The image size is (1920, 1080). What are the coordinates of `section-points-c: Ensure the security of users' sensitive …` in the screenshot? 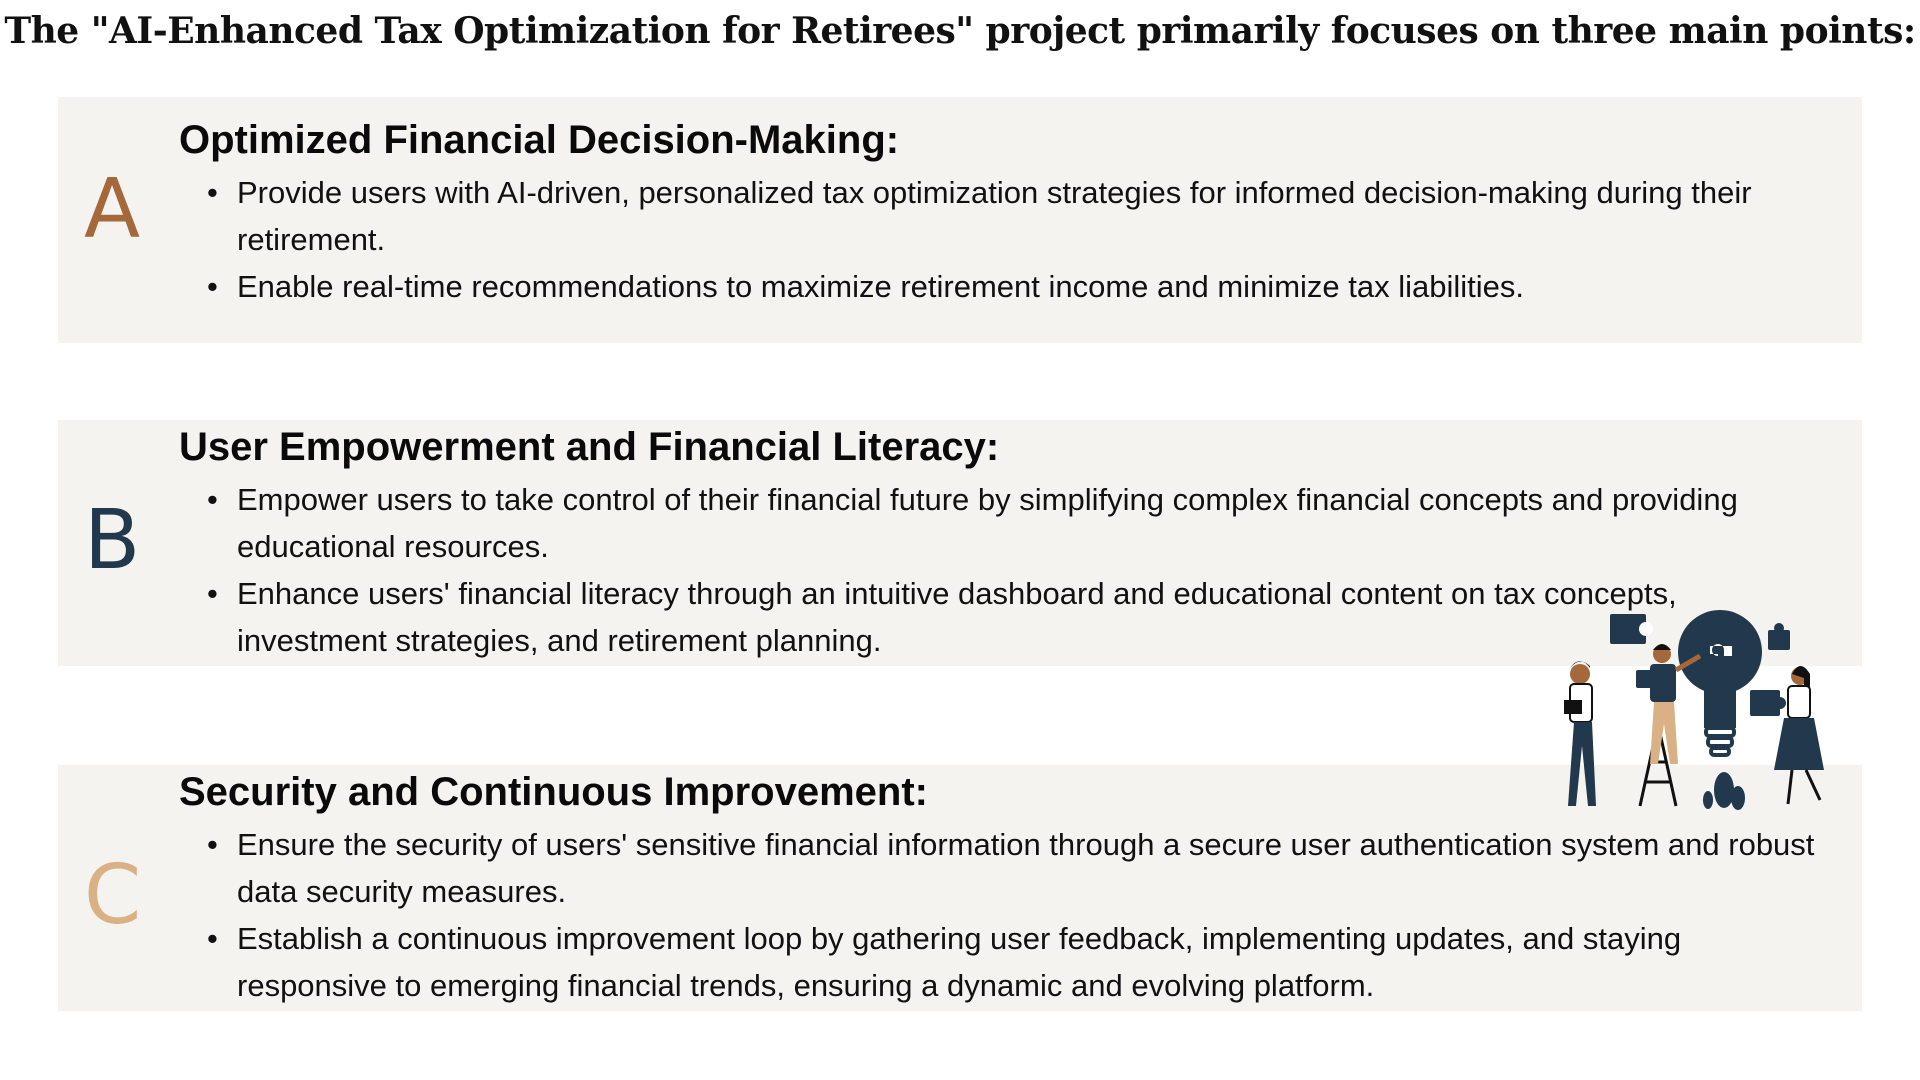 It's located at (1000, 915).